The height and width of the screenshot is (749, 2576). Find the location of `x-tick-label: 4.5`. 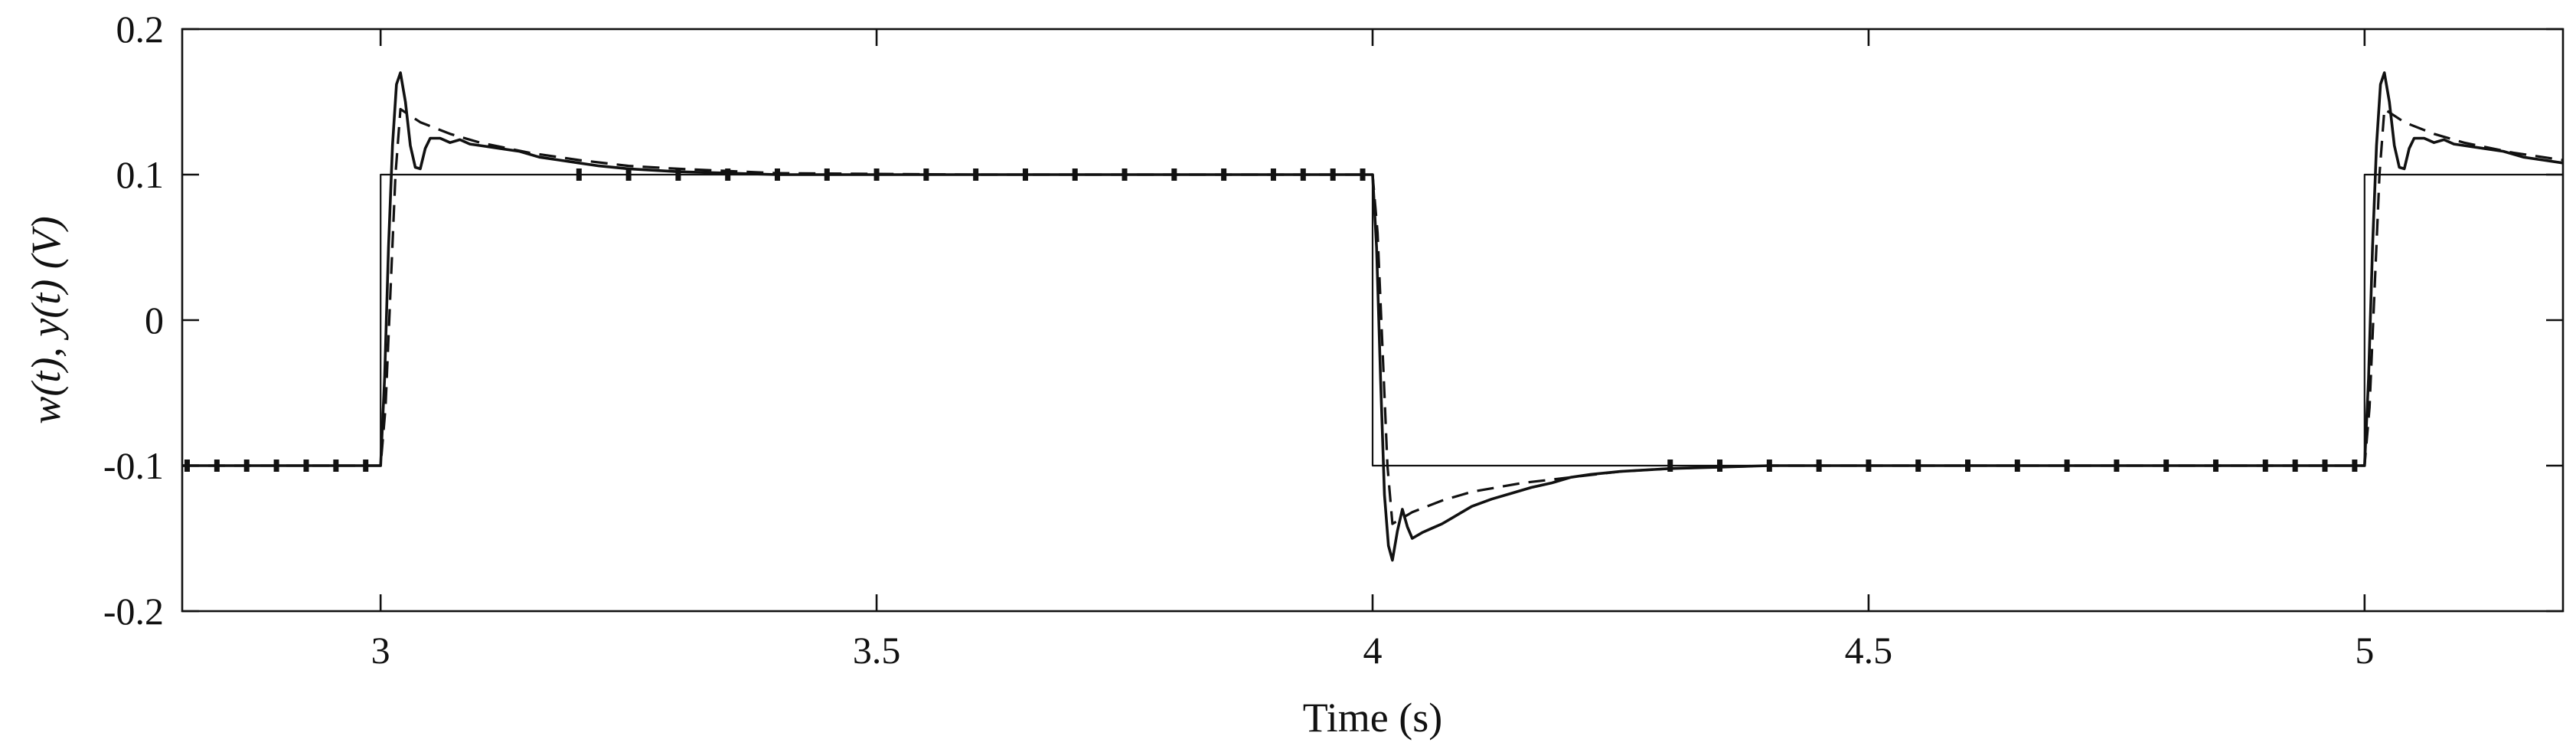

x-tick-label: 4.5 is located at coordinates (1869, 650).